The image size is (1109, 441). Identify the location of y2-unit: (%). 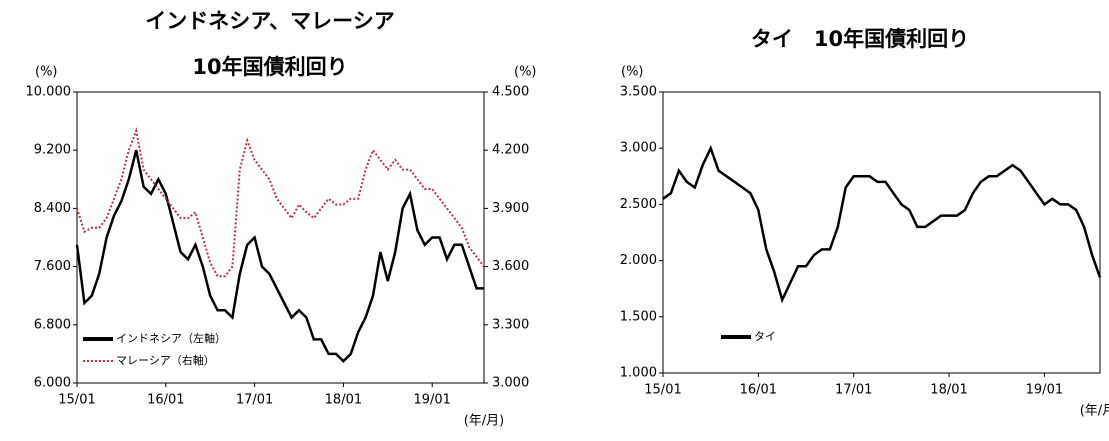
(525, 72).